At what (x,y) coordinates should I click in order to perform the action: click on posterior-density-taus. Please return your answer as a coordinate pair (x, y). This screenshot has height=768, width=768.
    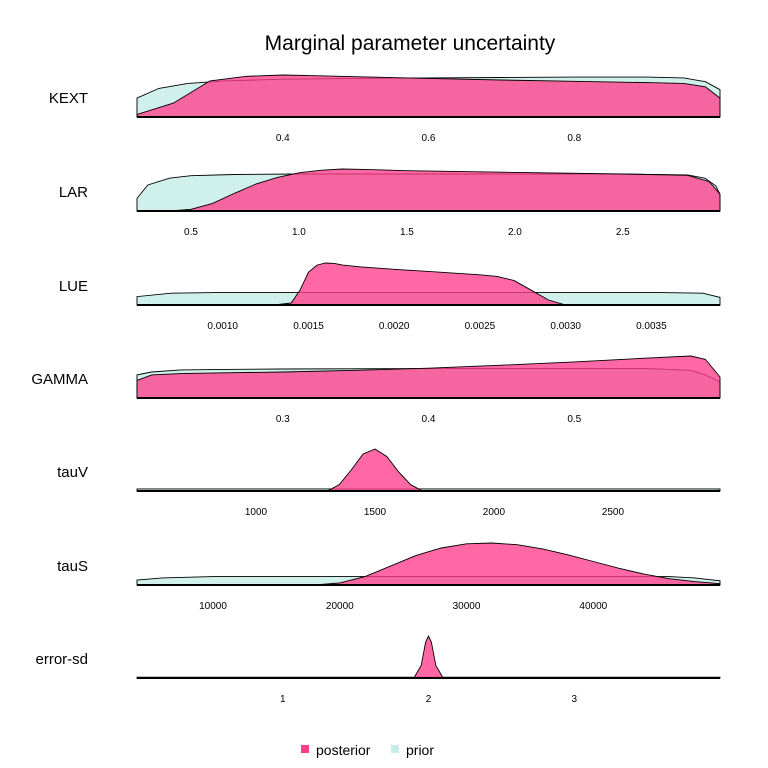
    Looking at the image, I should click on (429, 564).